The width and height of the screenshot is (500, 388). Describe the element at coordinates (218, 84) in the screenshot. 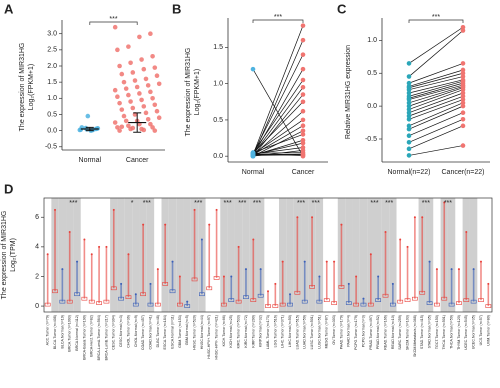

I see `y-tick-label: 1.0` at that location.